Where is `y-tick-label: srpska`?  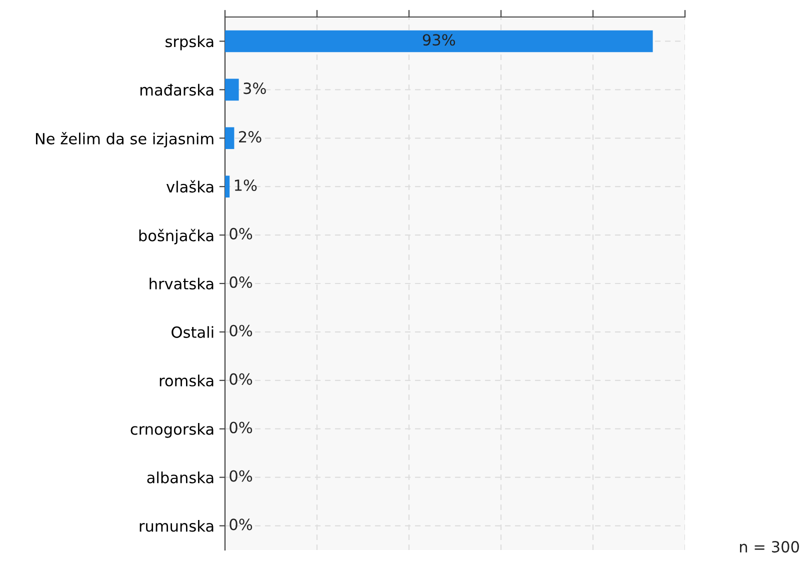 y-tick-label: srpska is located at coordinates (190, 42).